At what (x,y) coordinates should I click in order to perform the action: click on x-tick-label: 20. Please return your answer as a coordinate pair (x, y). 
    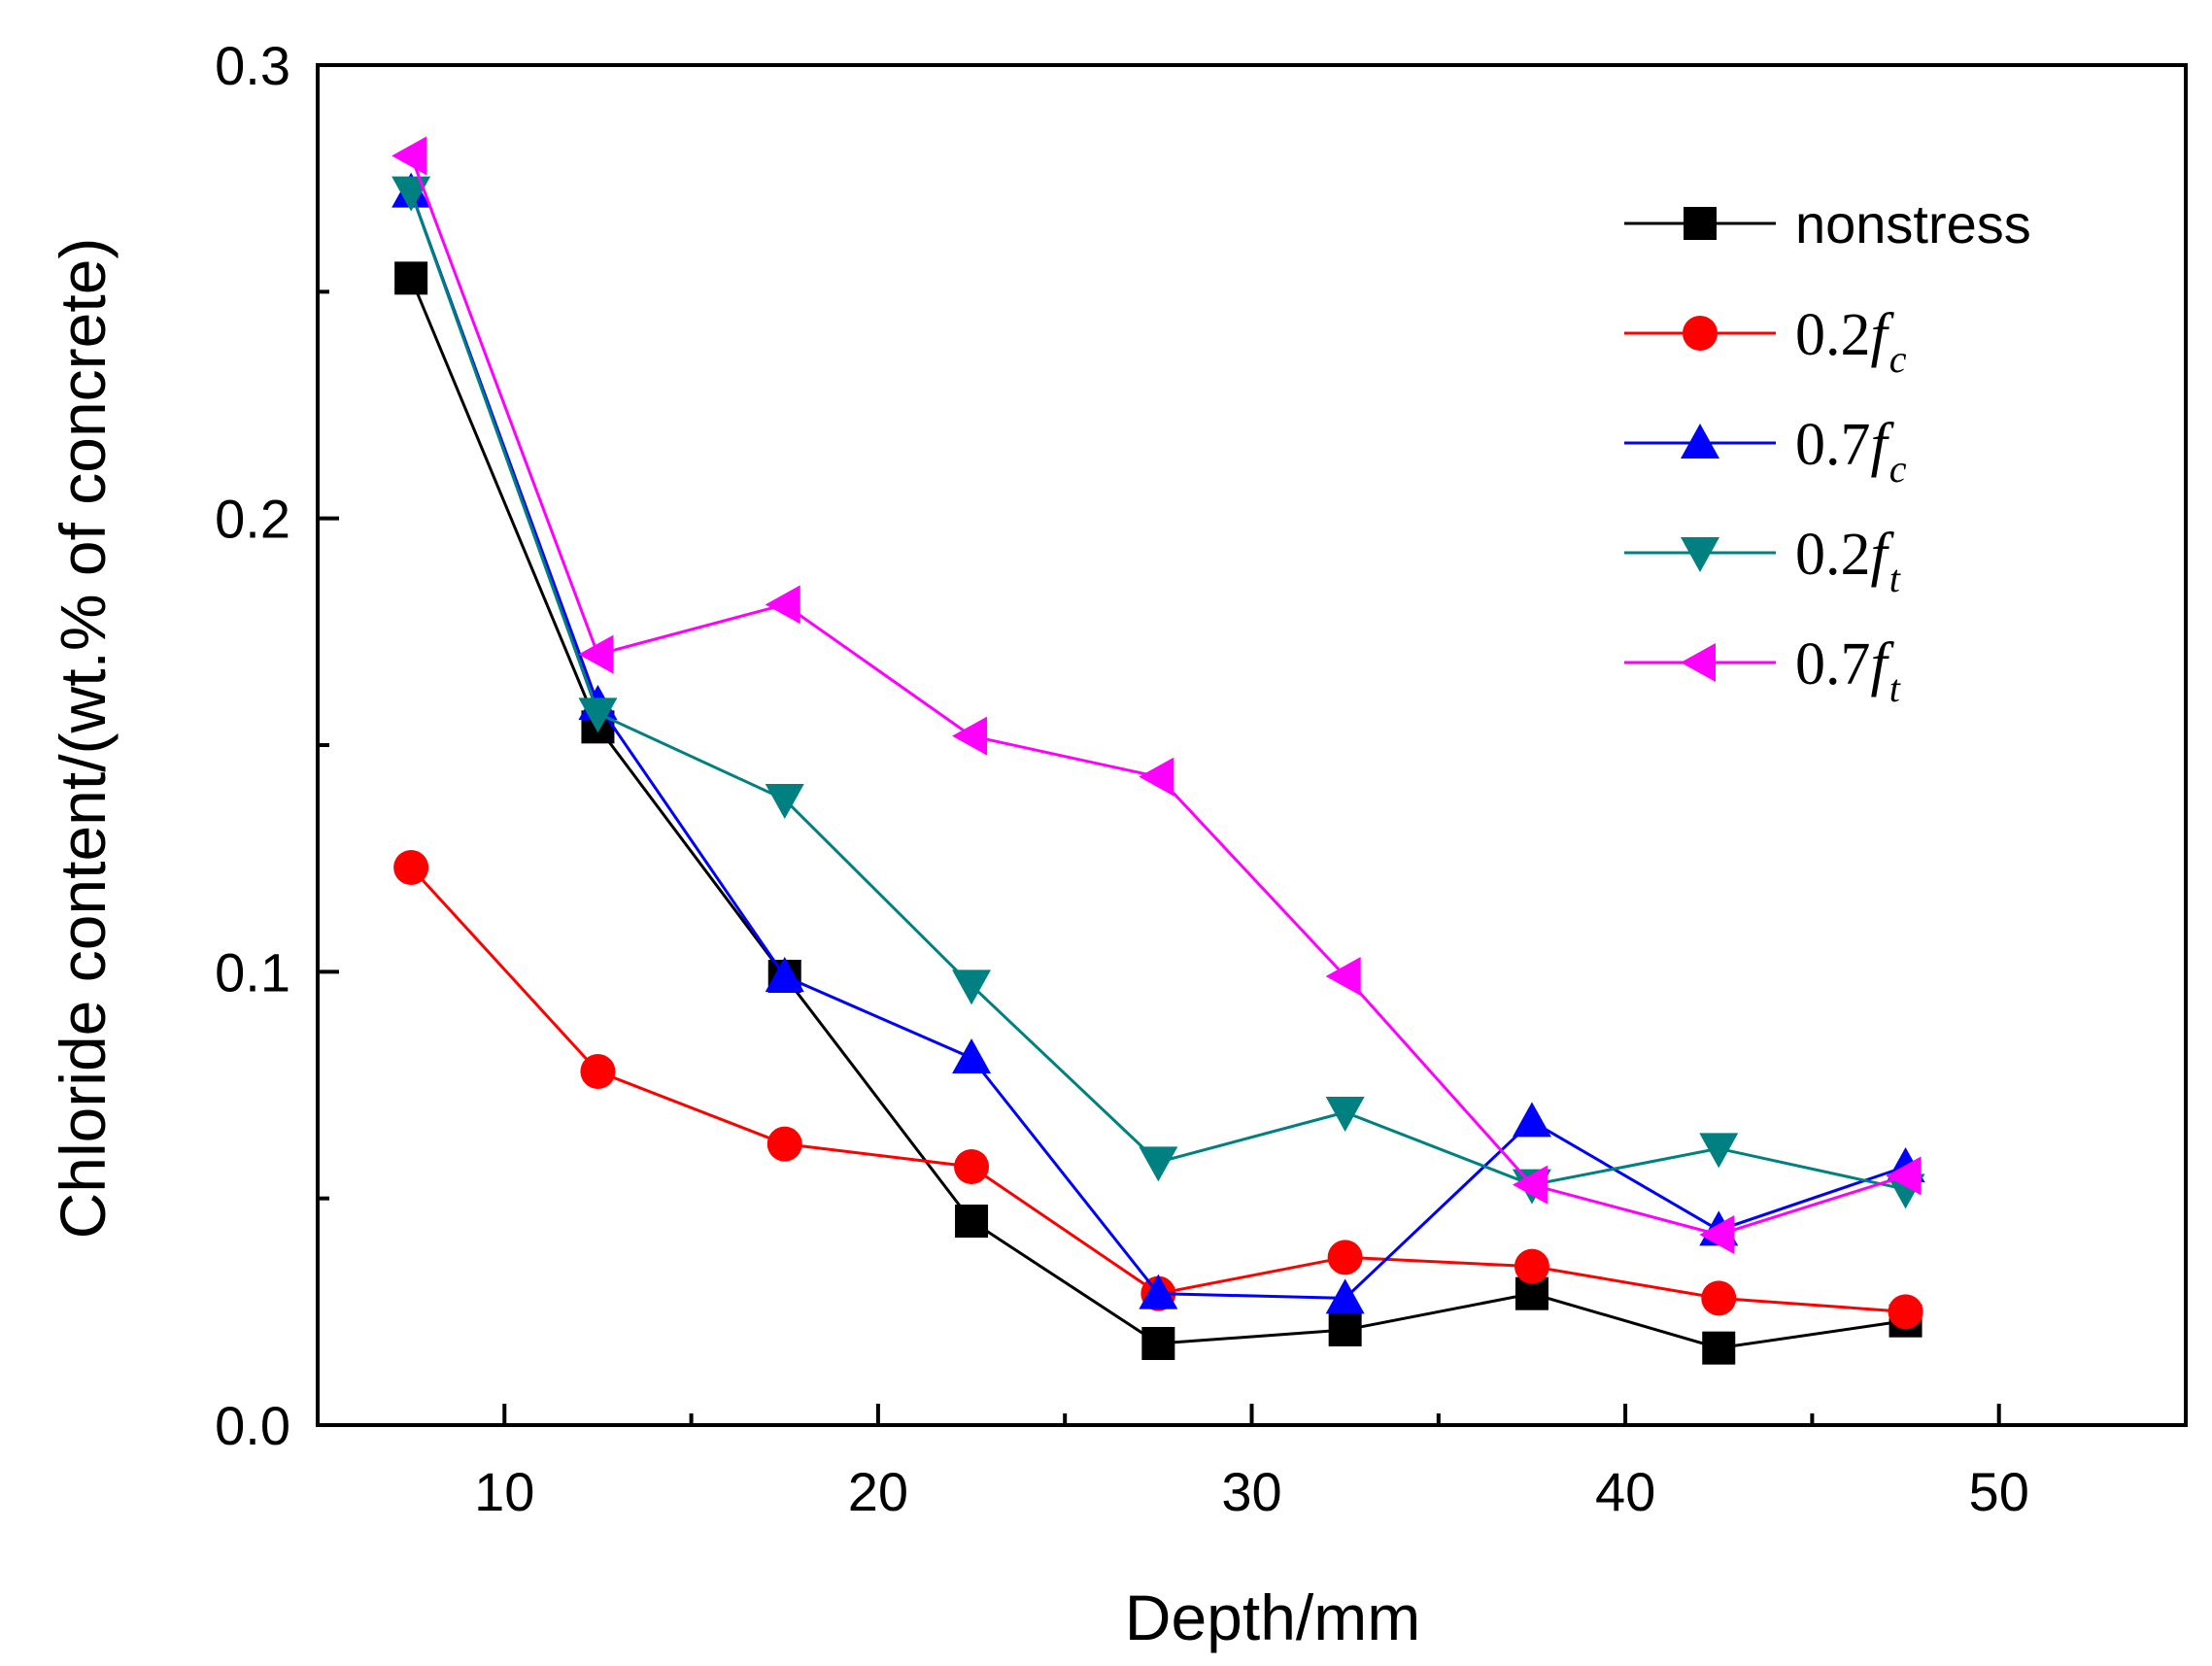
    Looking at the image, I should click on (878, 1491).